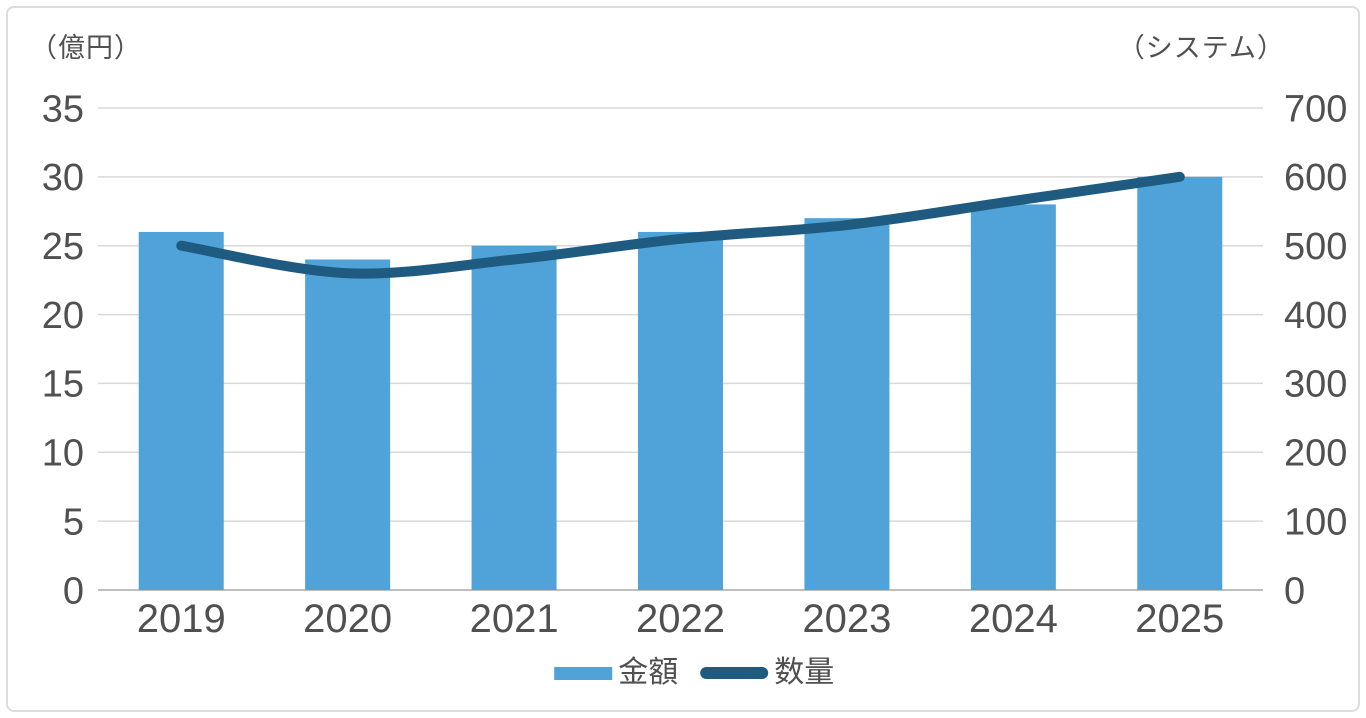  What do you see at coordinates (181, 410) in the screenshot?
I see `bar-2019` at bounding box center [181, 410].